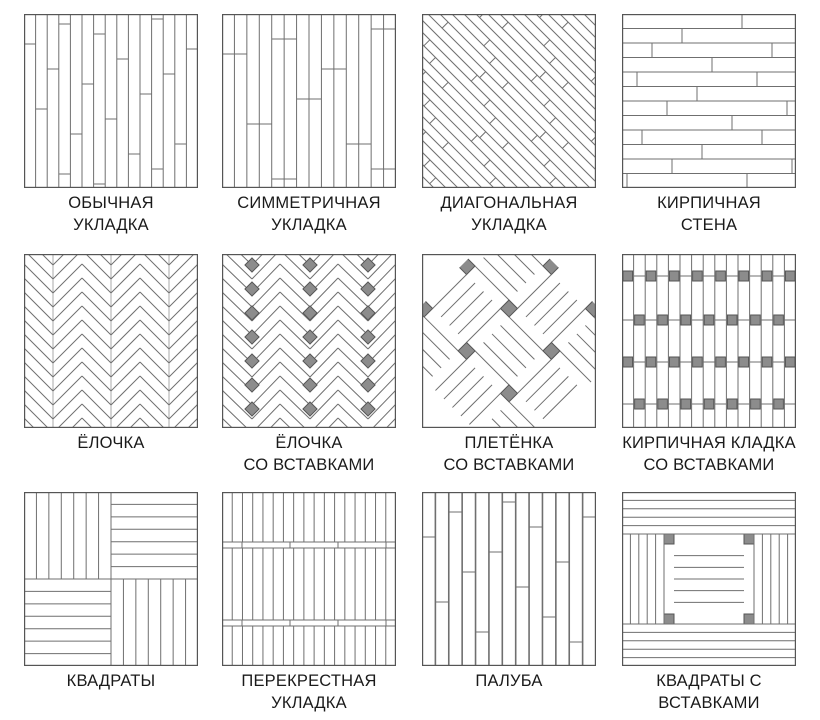  What do you see at coordinates (509, 203) in the screenshot?
I see `pattern-caption-line: ДИАГОНАЛЬНАЯ` at bounding box center [509, 203].